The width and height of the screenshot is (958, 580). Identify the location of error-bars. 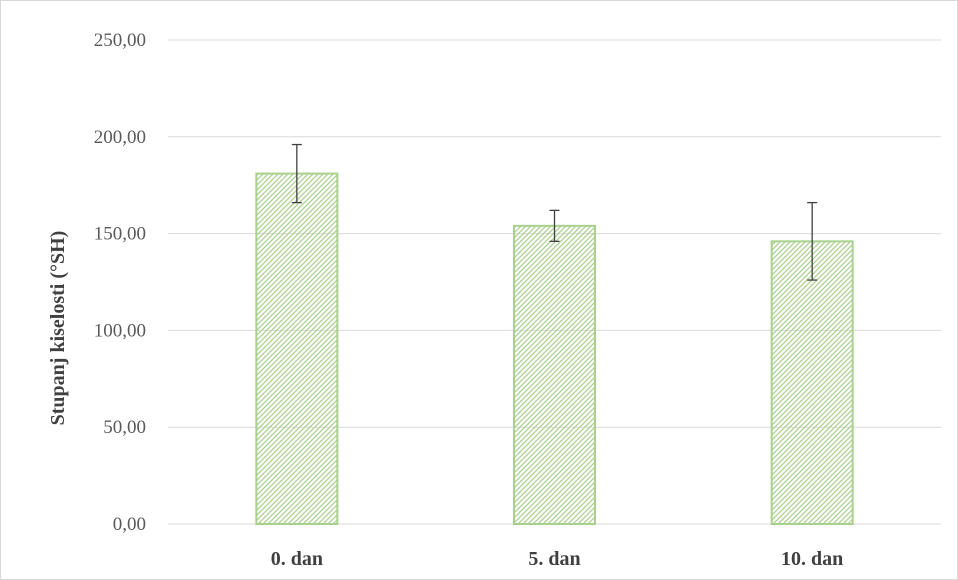
(554, 212).